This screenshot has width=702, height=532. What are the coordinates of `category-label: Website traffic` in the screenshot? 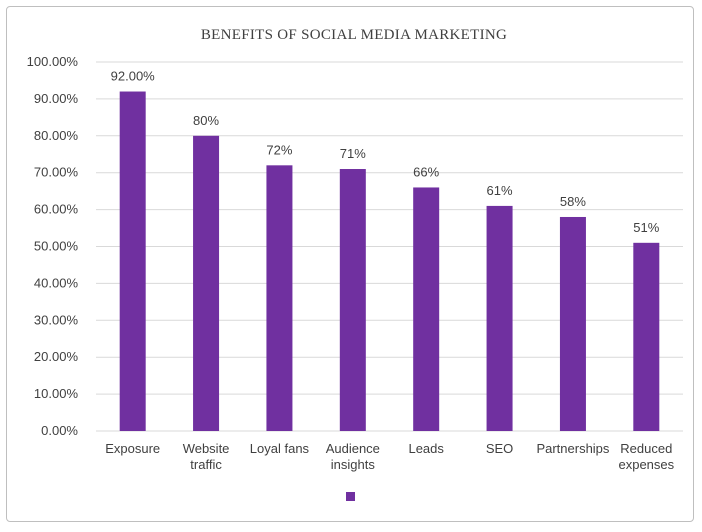 It's located at (206, 456).